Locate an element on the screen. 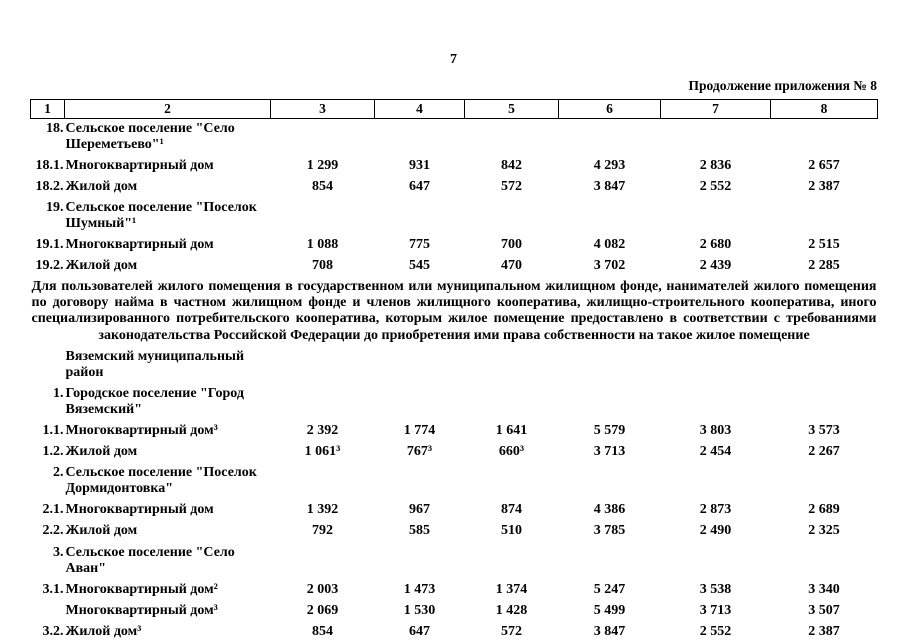 This screenshot has width=905, height=640. column-number-5: 5 is located at coordinates (511, 109).